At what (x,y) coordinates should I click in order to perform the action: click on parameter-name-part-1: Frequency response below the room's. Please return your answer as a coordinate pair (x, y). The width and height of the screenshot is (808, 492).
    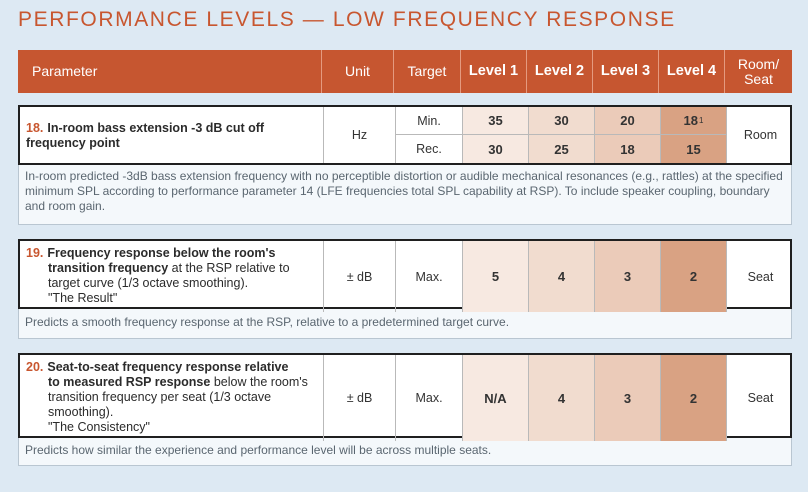
    Looking at the image, I should click on (161, 253).